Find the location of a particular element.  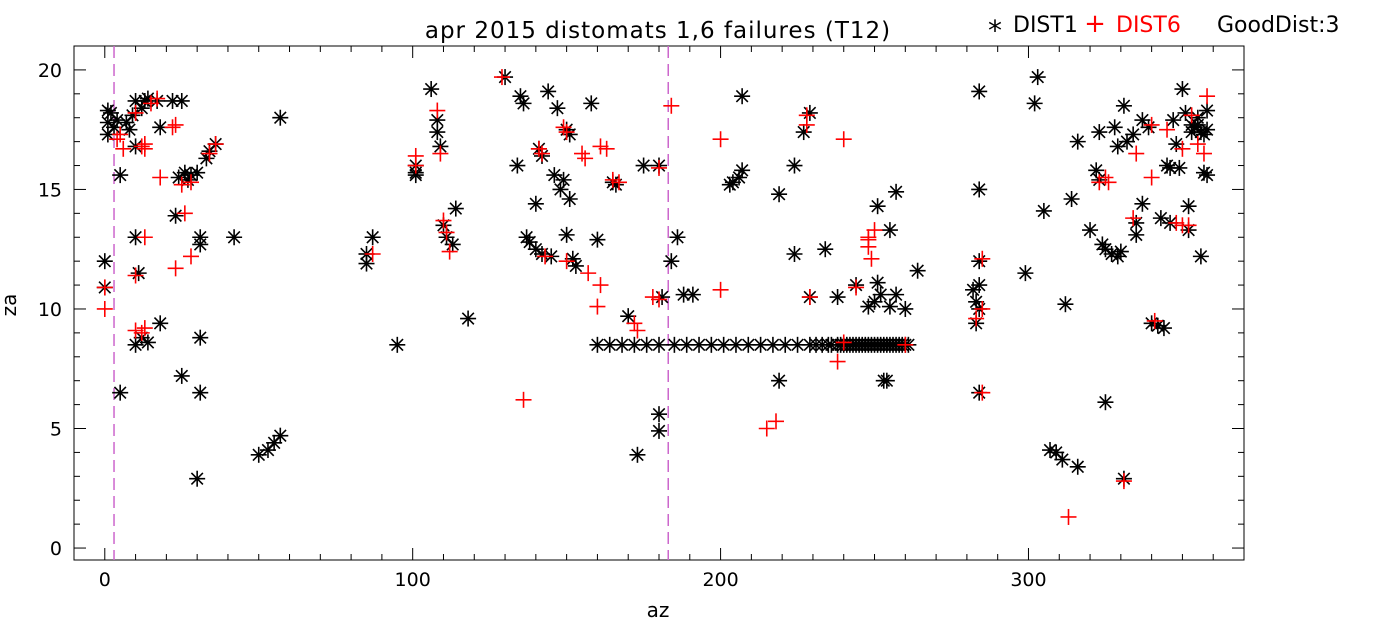

legend: * DIST1 + DIST6 GoodDist:3 is located at coordinates (1163, 28).